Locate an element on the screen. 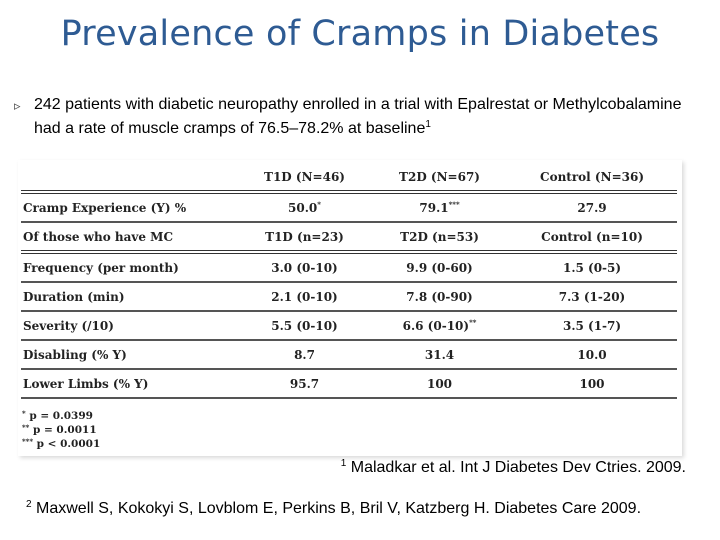 This screenshot has height=540, width=720. cell-t1d: 8.7 is located at coordinates (305, 355).